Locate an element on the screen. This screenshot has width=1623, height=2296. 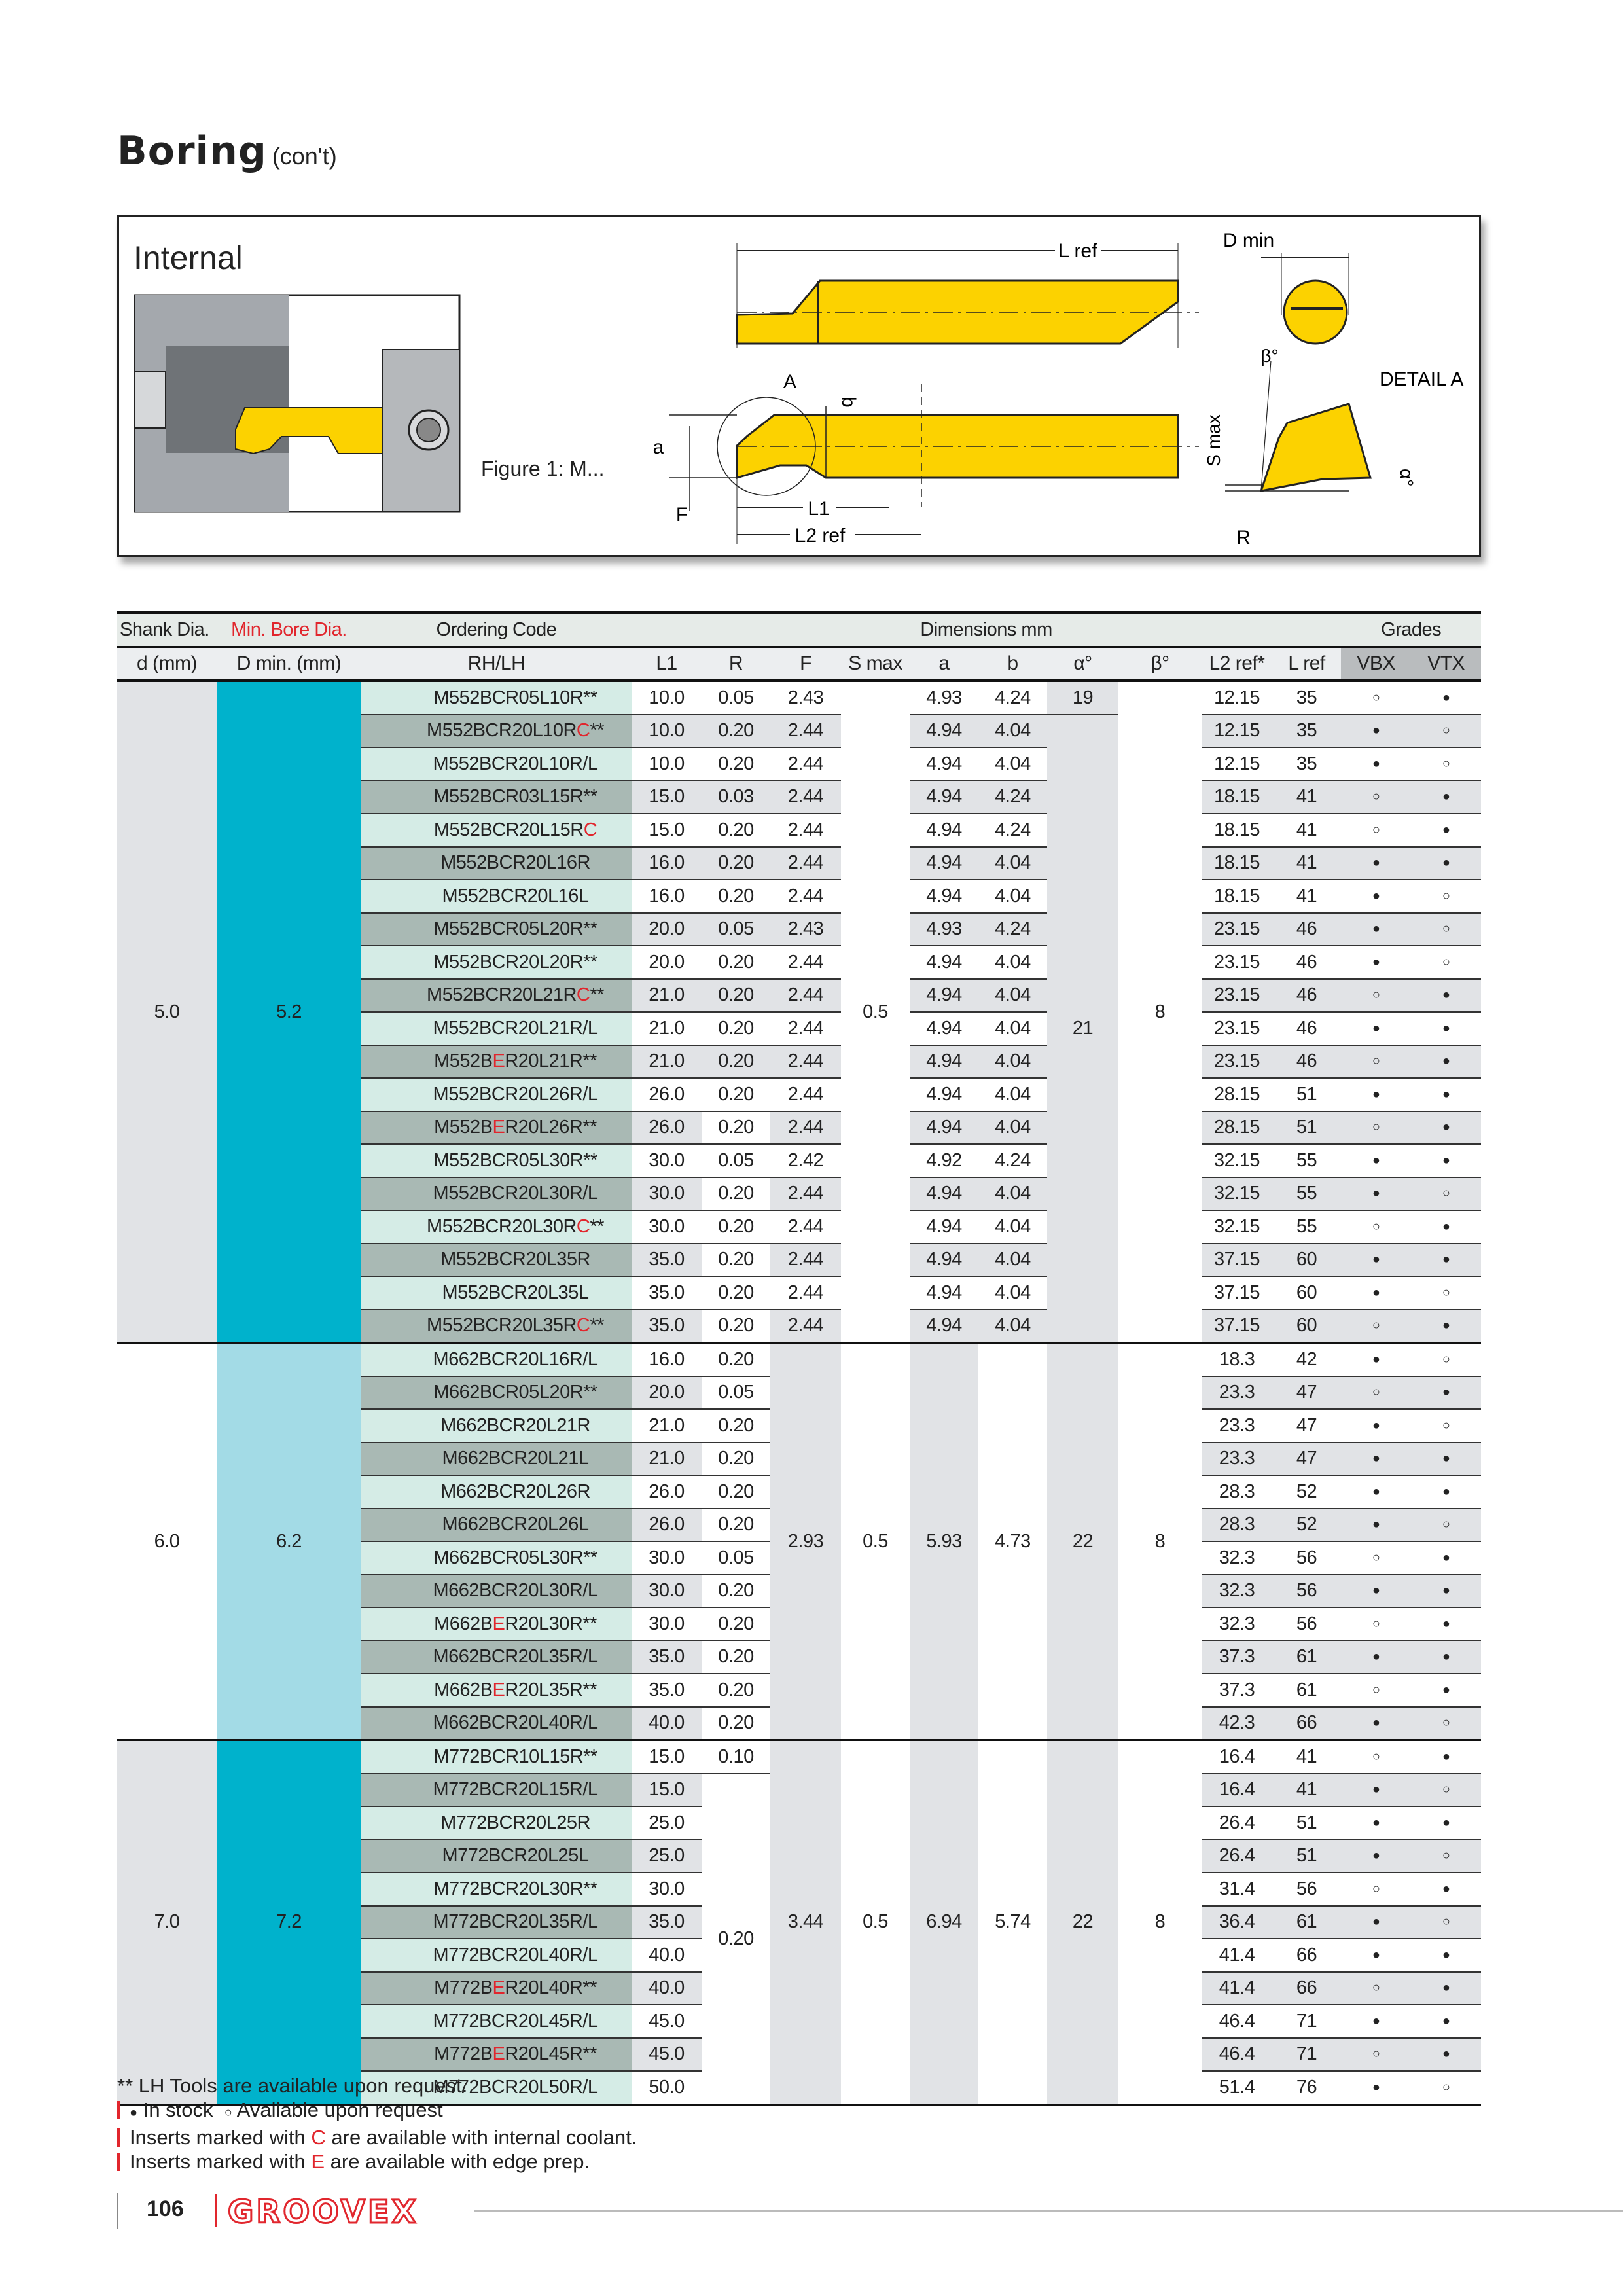
cell-l2: 36.4 is located at coordinates (1237, 1922).